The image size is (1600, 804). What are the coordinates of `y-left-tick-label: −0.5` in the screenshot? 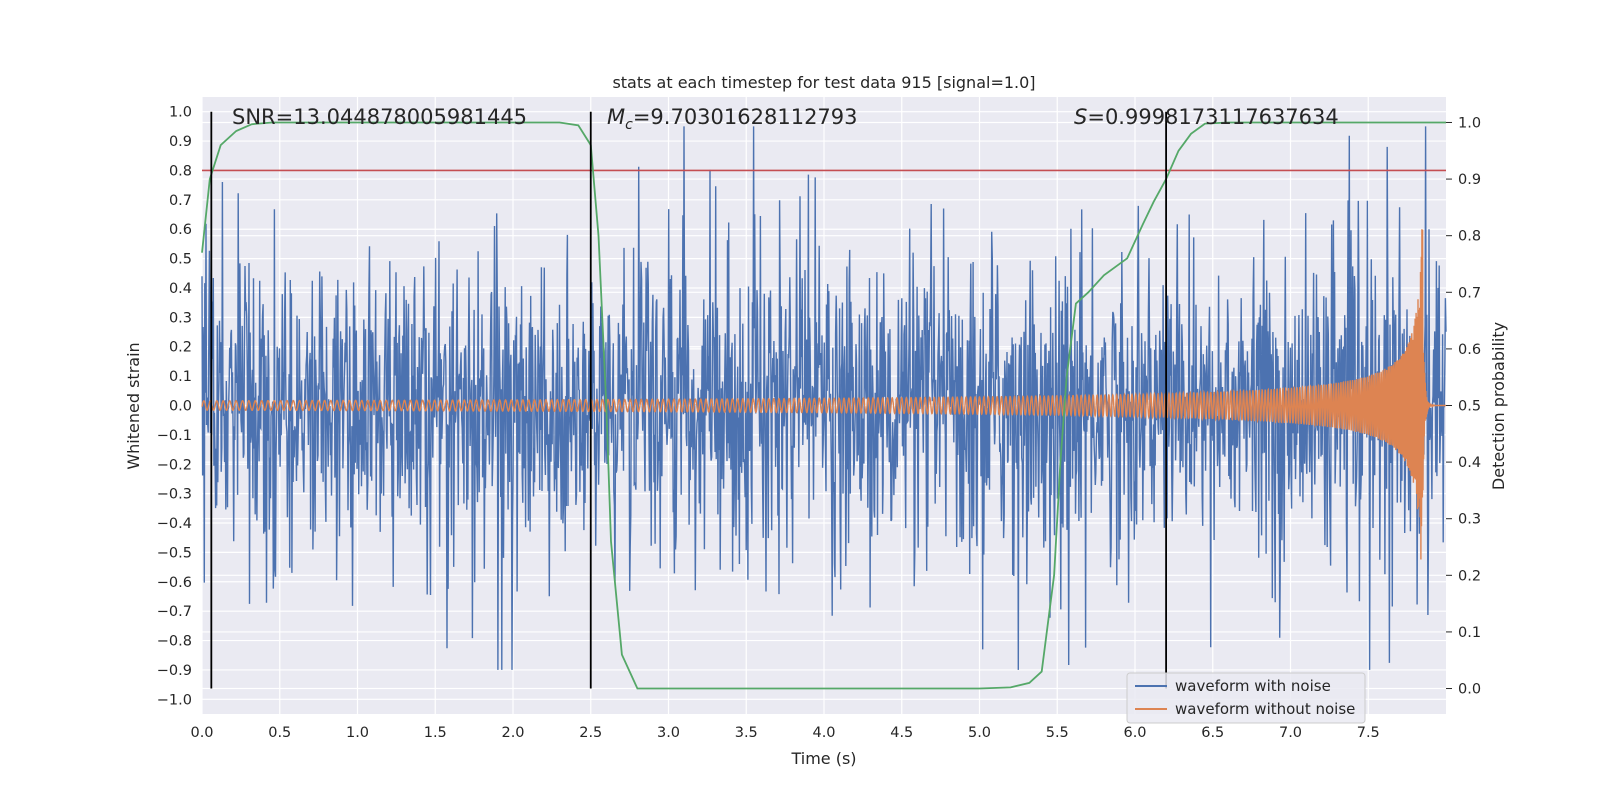 It's located at (174, 553).